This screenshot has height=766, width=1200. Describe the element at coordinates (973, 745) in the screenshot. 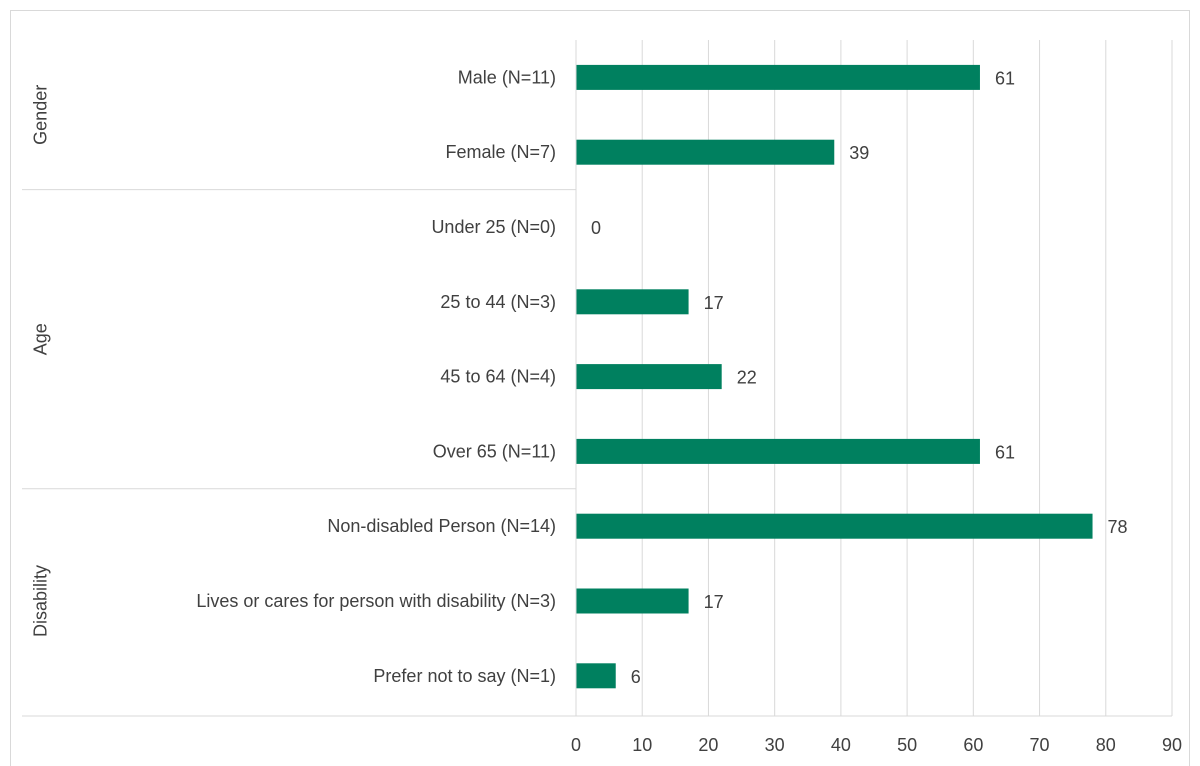

I see `x-tick-label: 60` at that location.